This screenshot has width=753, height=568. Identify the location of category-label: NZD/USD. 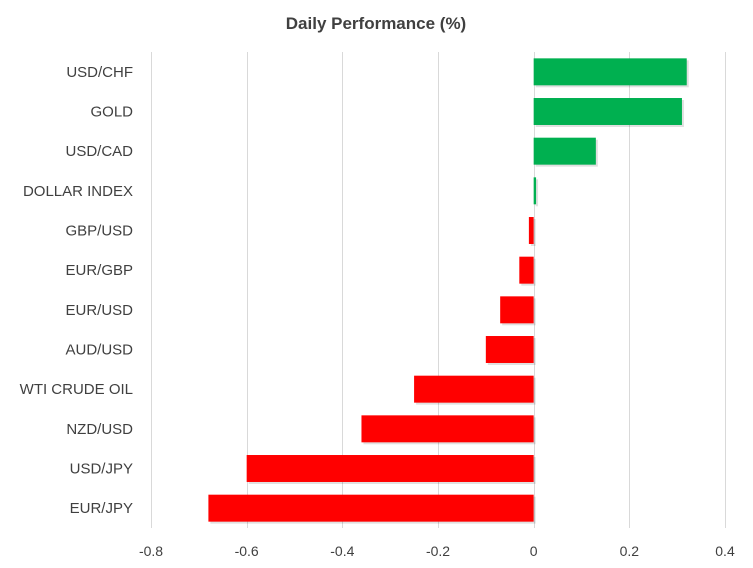
(99, 429).